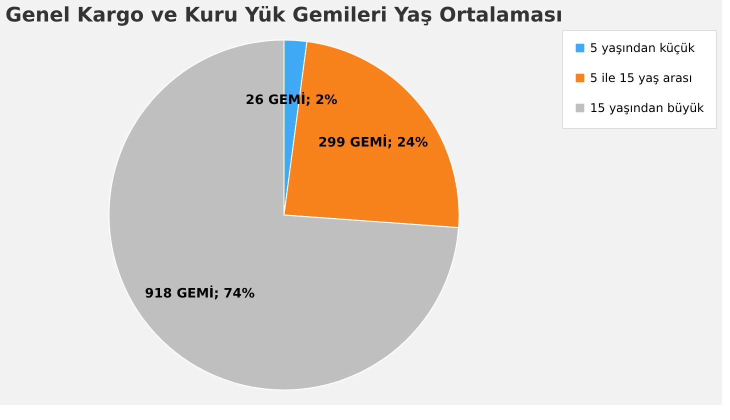 The width and height of the screenshot is (730, 420). What do you see at coordinates (284, 14) in the screenshot?
I see `chart-title: Genel Kargo ve Kuru Yük Gemileri Yaş Ortalaması` at bounding box center [284, 14].